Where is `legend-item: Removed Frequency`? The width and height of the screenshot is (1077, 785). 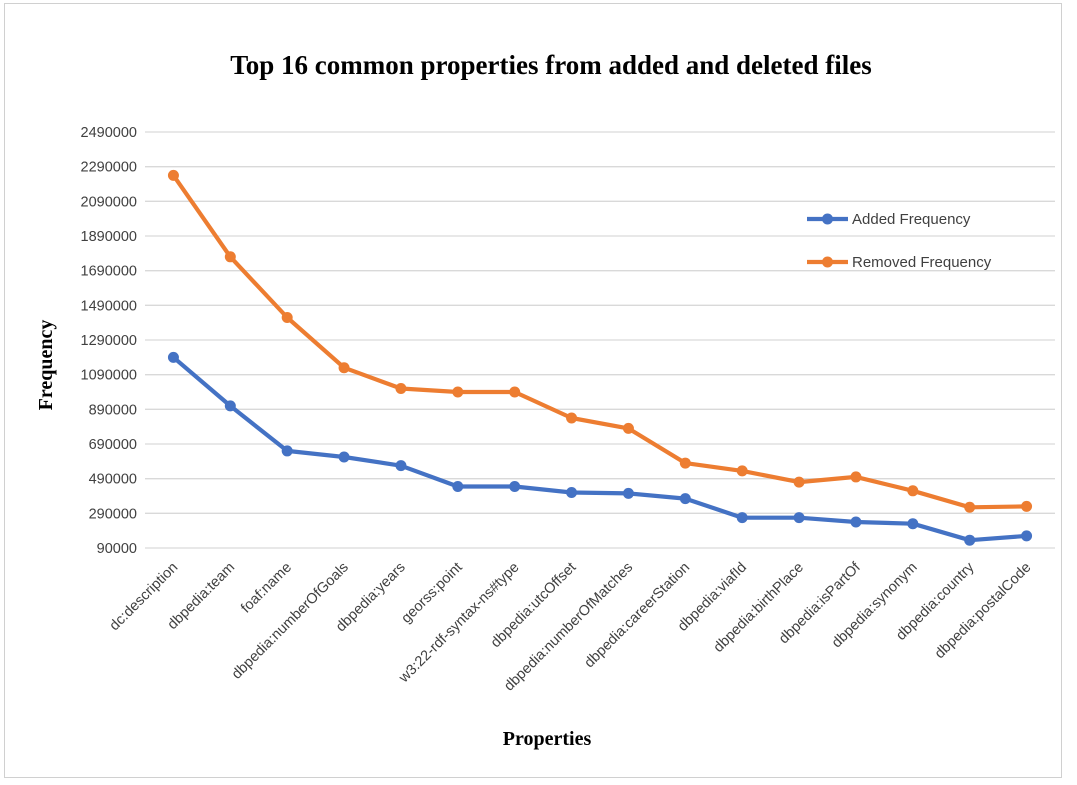 legend-item: Removed Frequency is located at coordinates (899, 262).